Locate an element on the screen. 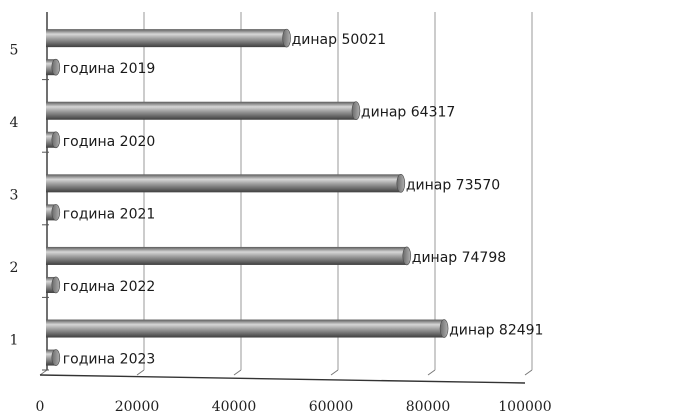 This screenshot has height=413, width=677. data-label-dinar: динар 74798 is located at coordinates (459, 258).